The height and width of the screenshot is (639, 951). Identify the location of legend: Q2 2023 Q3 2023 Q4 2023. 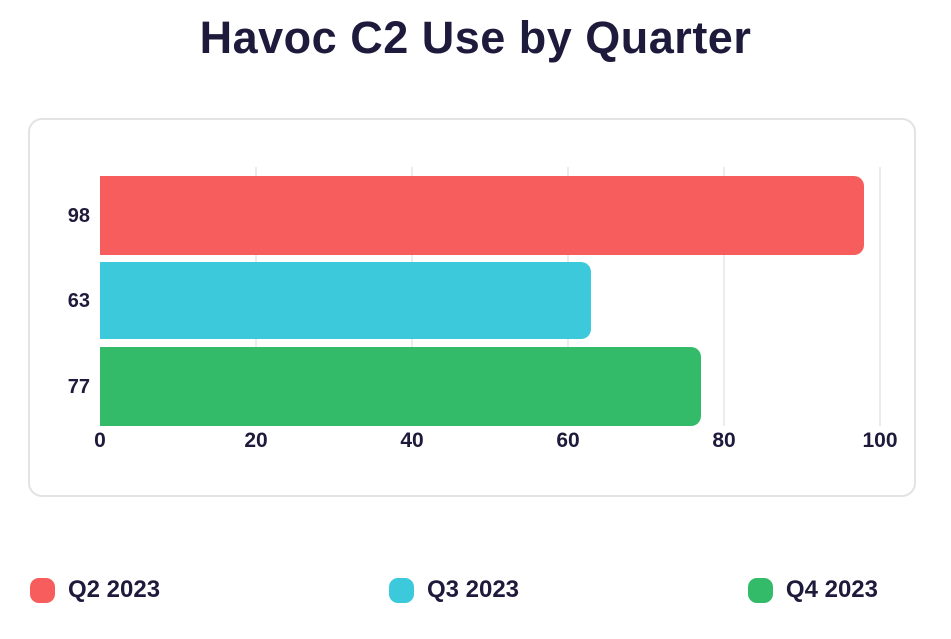
(475, 590).